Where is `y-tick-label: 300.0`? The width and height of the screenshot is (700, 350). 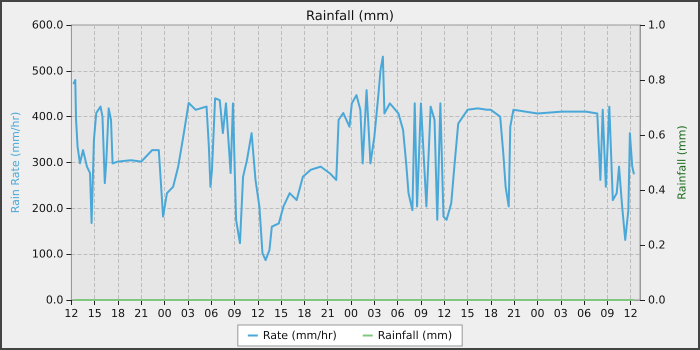
y-tick-label: 300.0 is located at coordinates (48, 162).